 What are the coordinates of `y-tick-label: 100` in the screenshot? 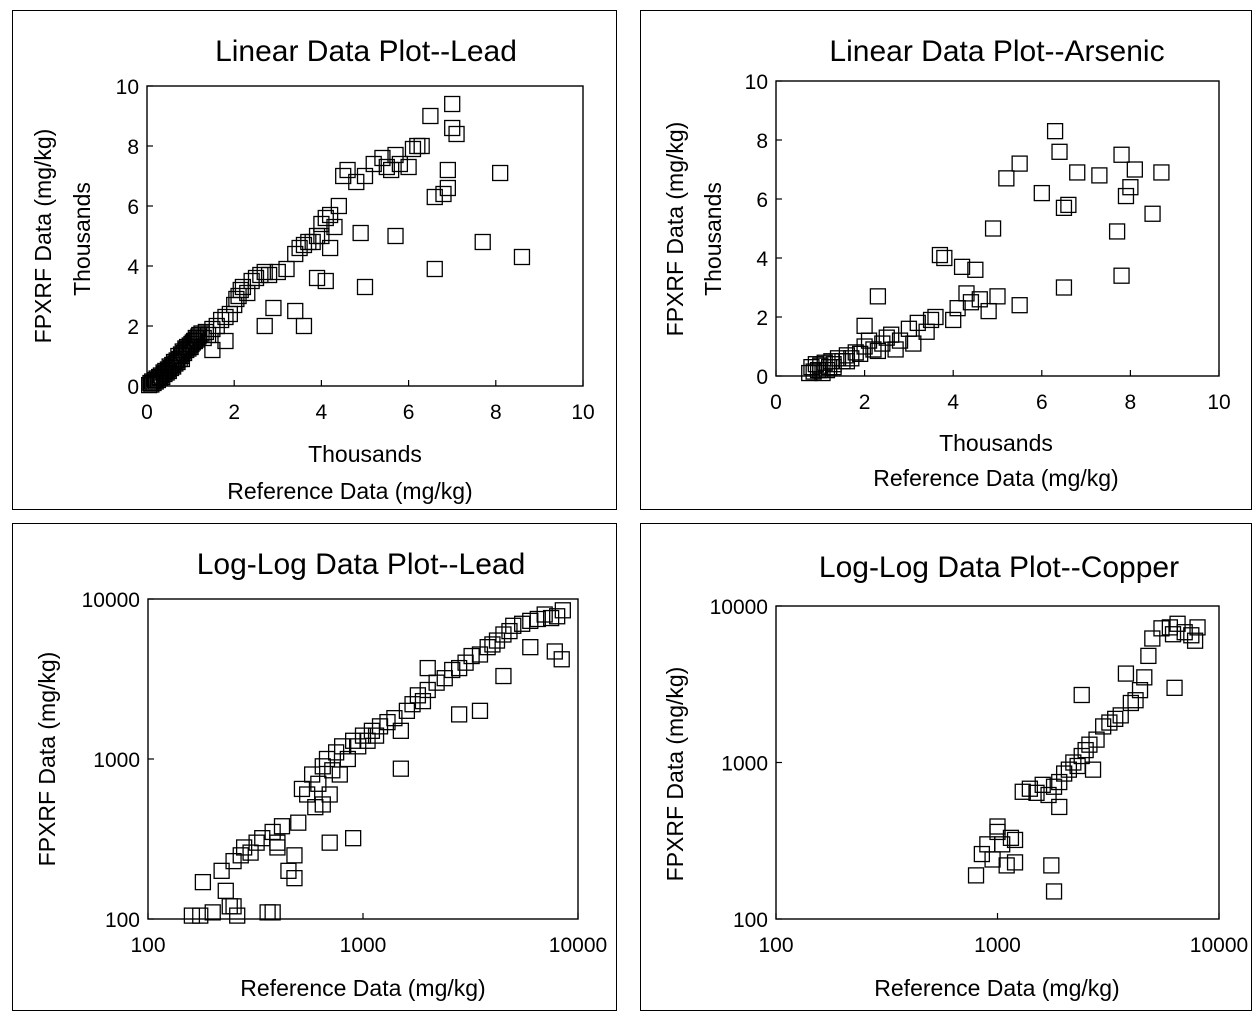 It's located at (122, 920).